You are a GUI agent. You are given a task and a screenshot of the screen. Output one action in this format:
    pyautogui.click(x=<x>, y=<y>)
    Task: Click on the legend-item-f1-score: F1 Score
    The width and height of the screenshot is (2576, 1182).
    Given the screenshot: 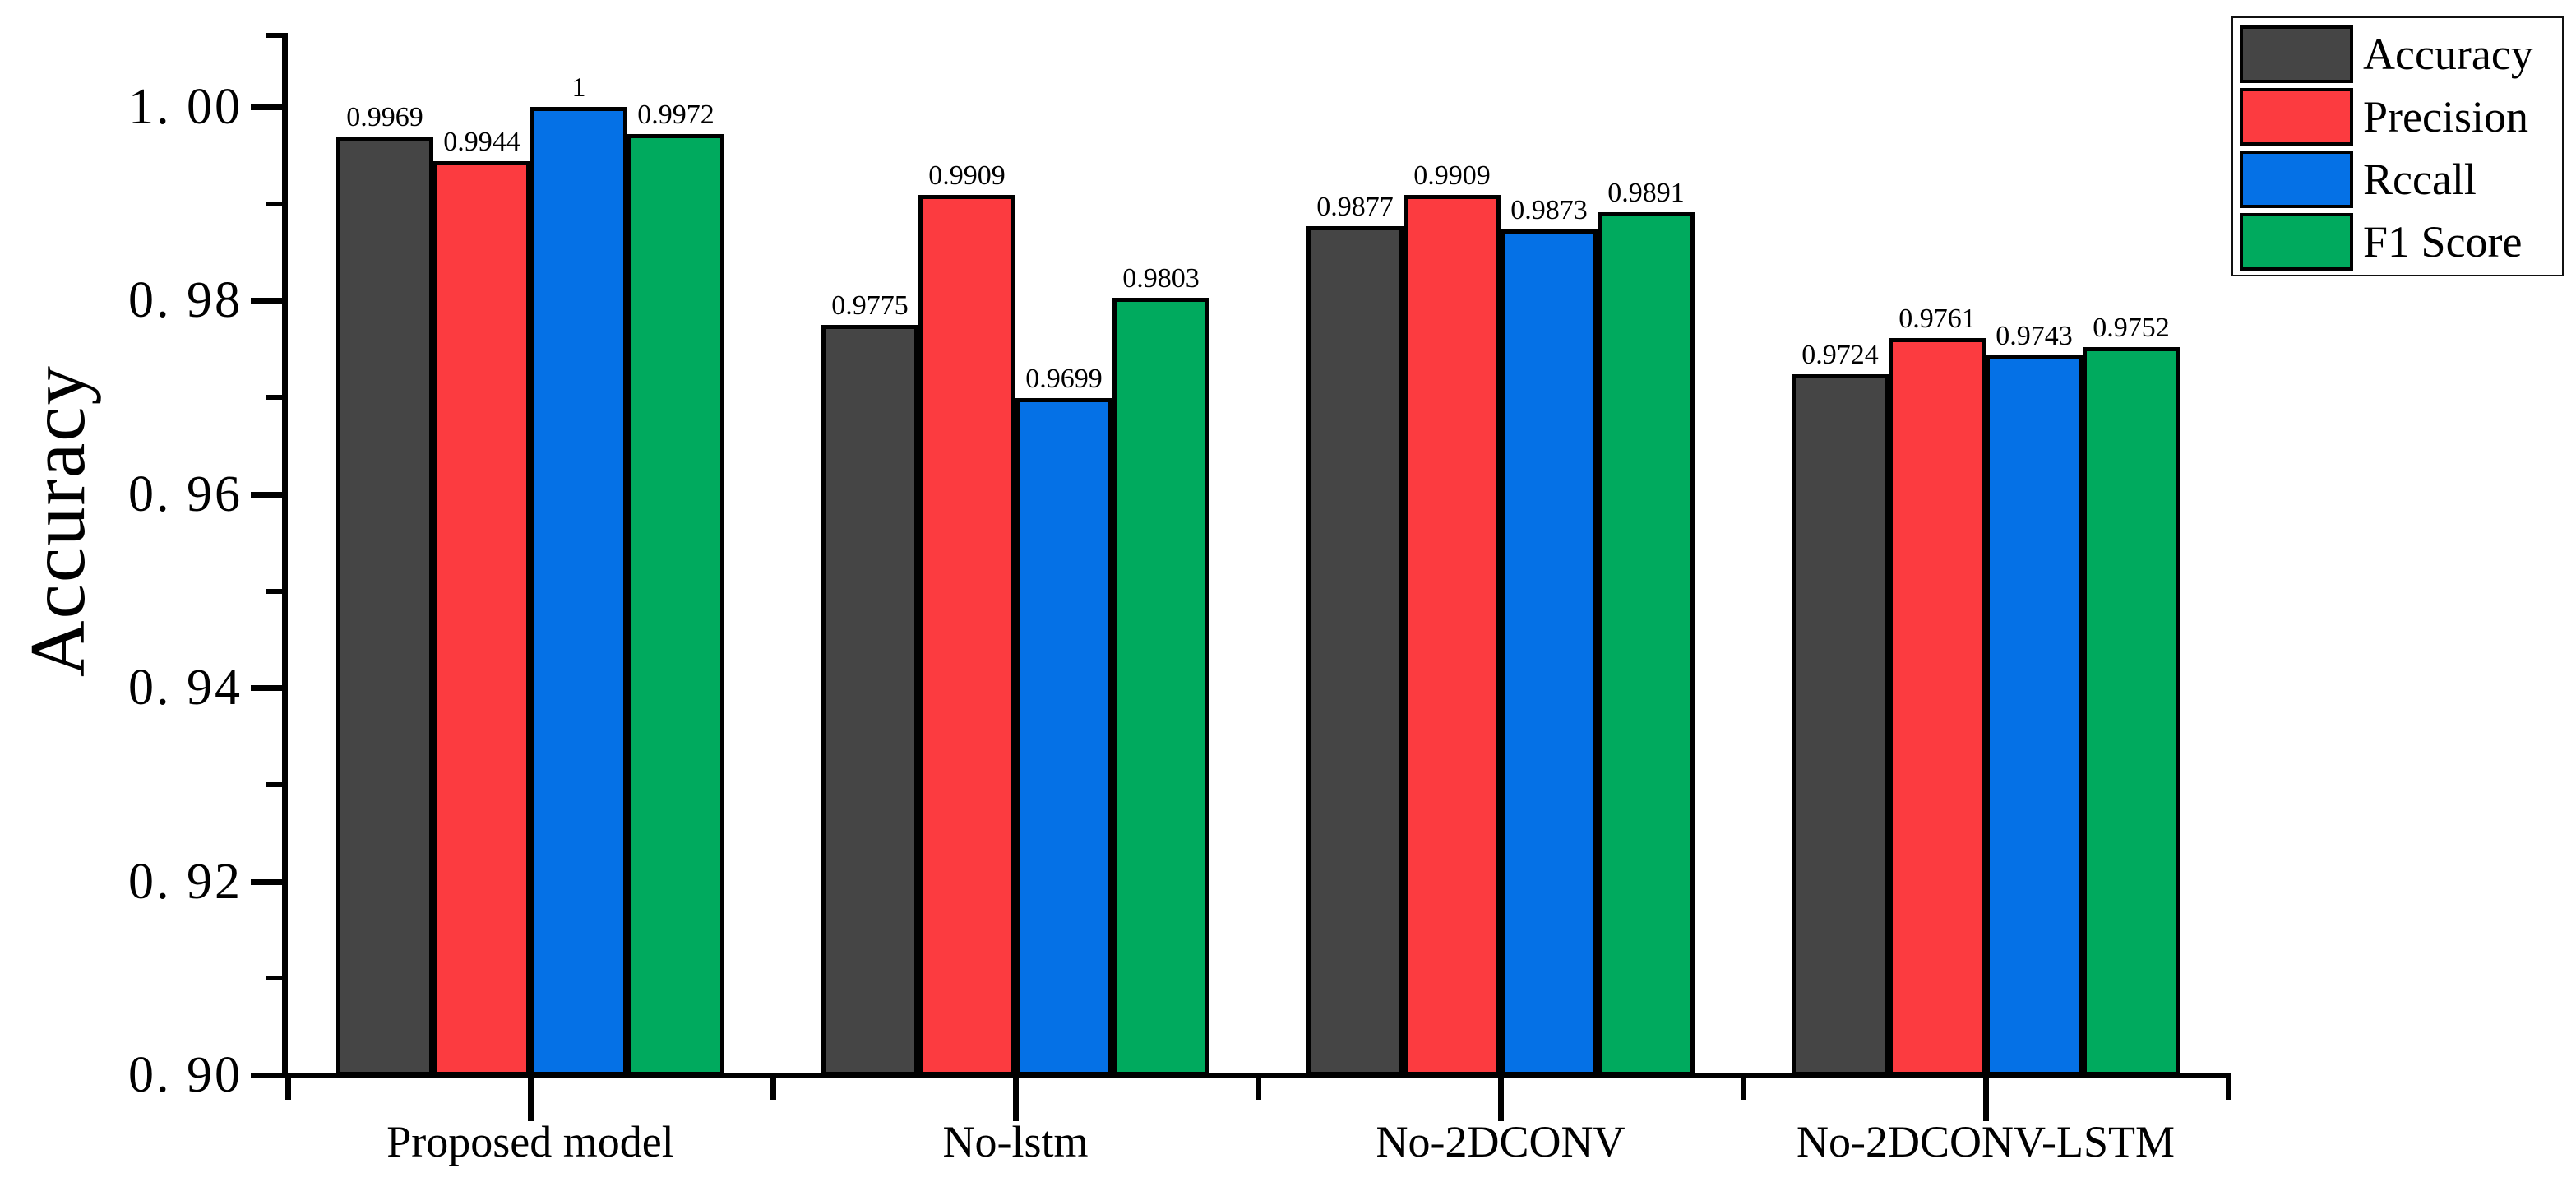 What is the action you would take?
    pyautogui.click(x=2397, y=242)
    